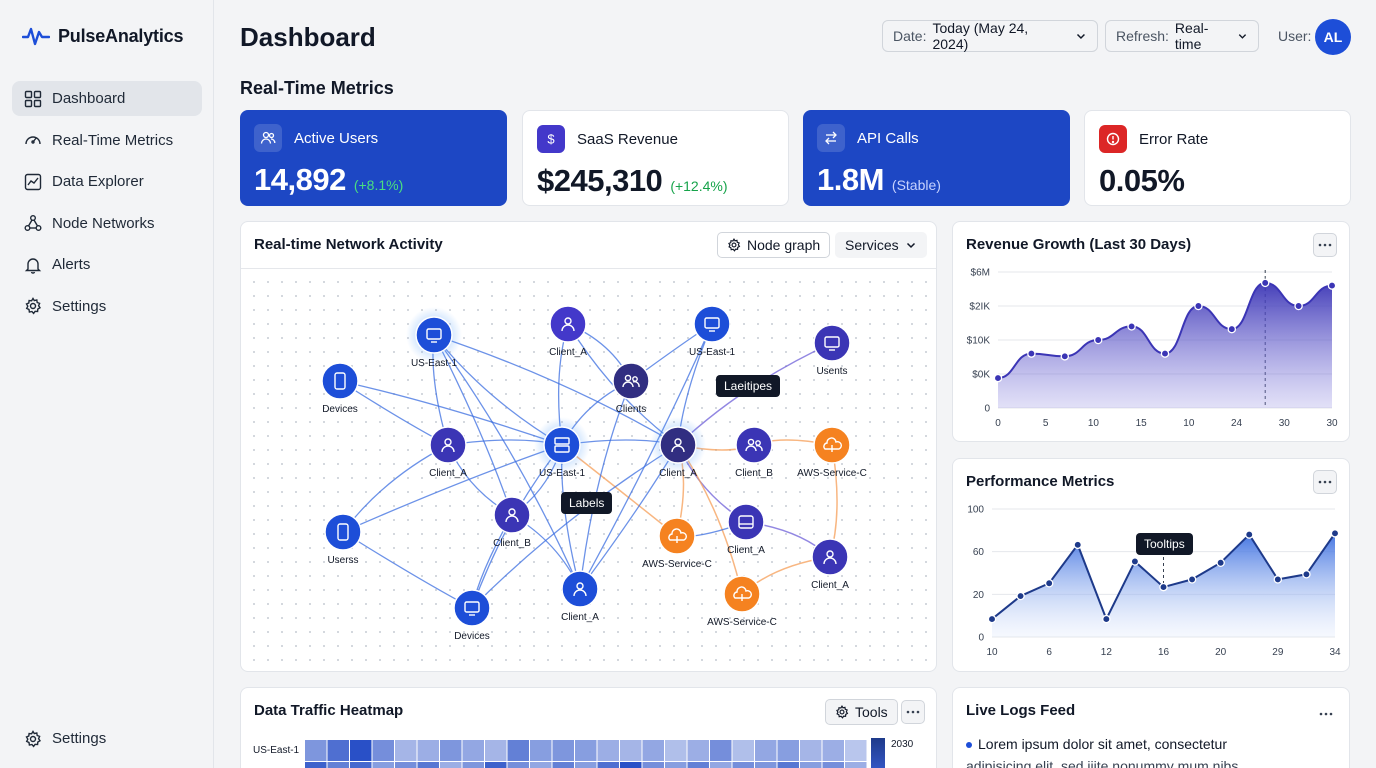 The height and width of the screenshot is (768, 1376). Describe the element at coordinates (861, 712) in the screenshot. I see `tools-button: Tools` at that location.